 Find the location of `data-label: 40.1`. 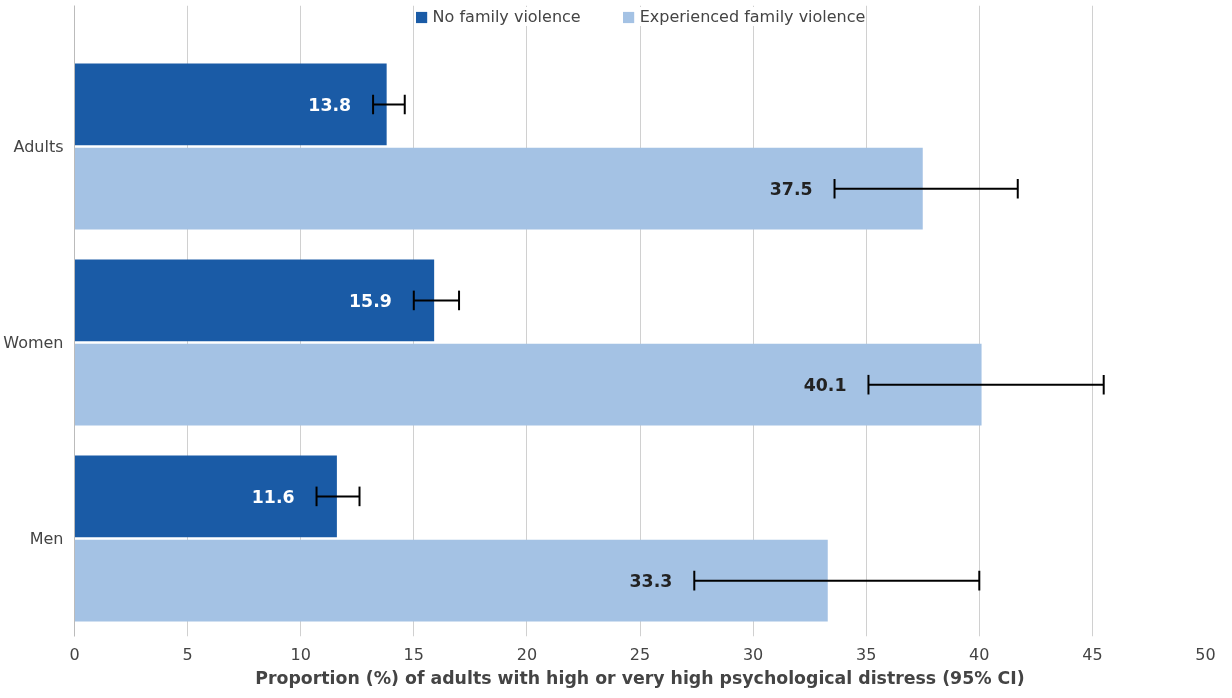

data-label: 40.1 is located at coordinates (825, 385).